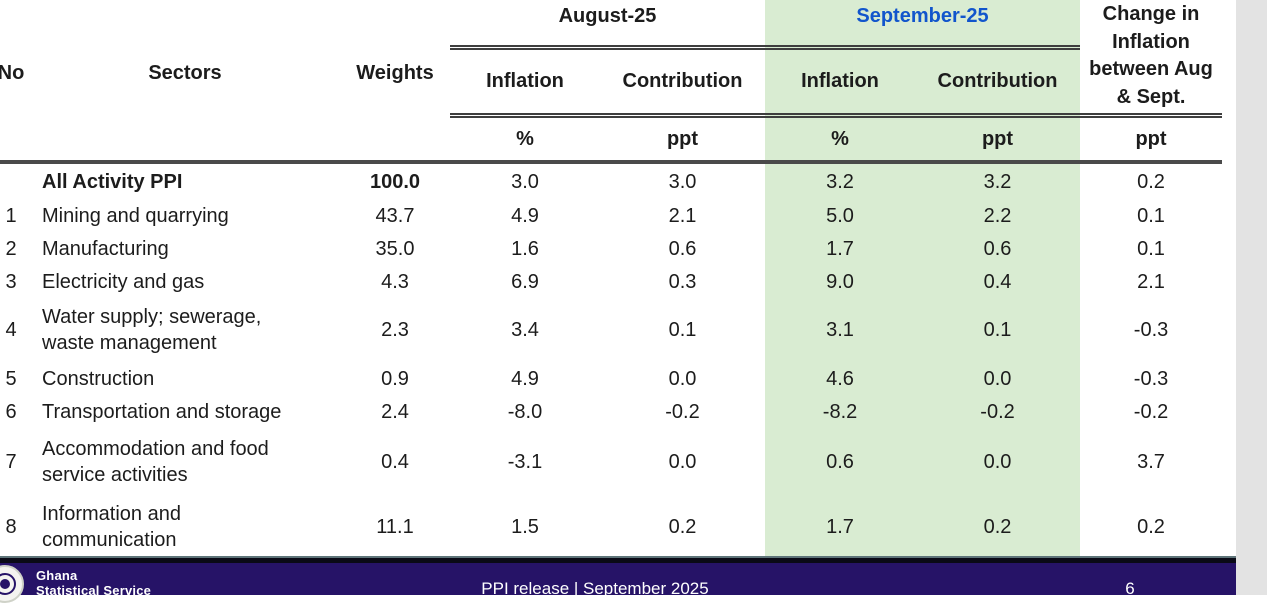 The width and height of the screenshot is (1267, 603). What do you see at coordinates (840, 215) in the screenshot?
I see `row-sep-inflation: 5.0` at bounding box center [840, 215].